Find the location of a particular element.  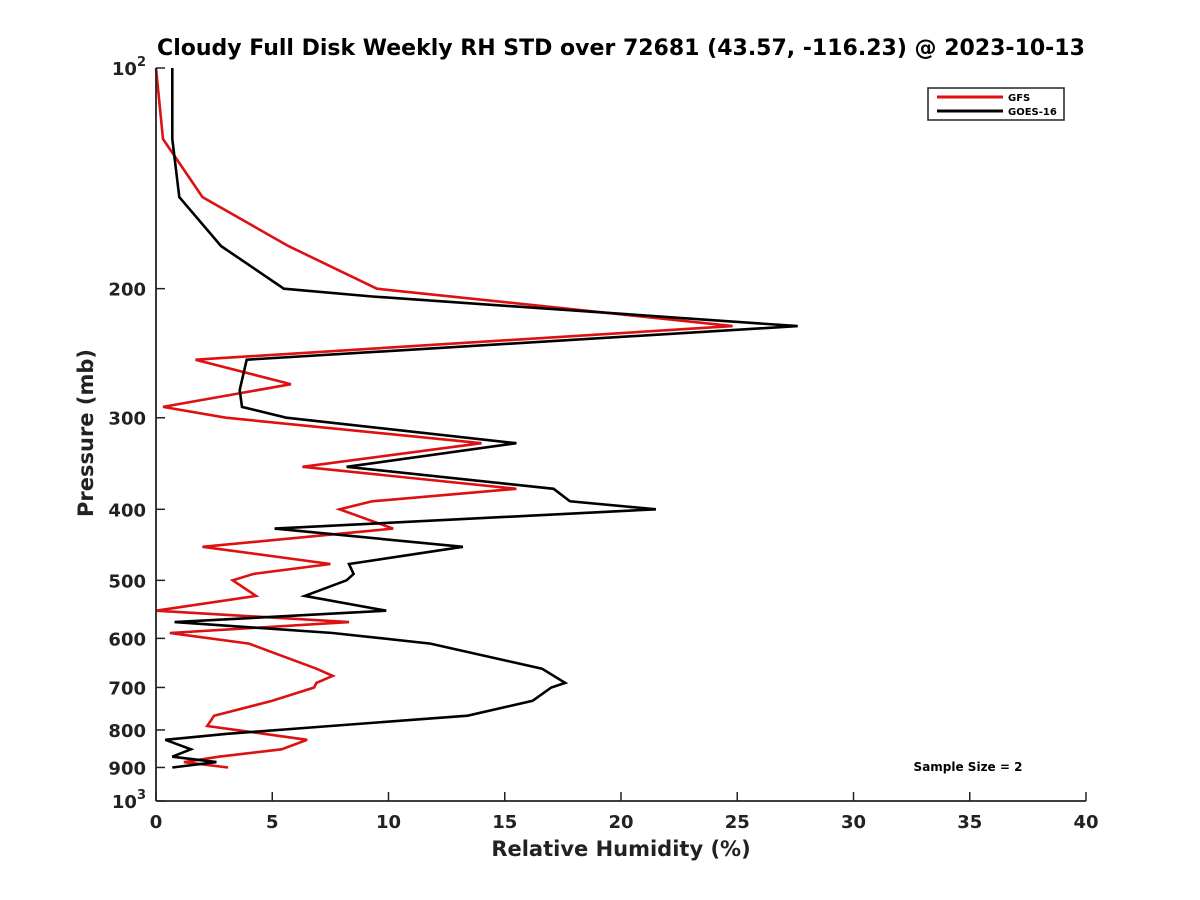

y-tick-label: 300 is located at coordinates (127, 419).